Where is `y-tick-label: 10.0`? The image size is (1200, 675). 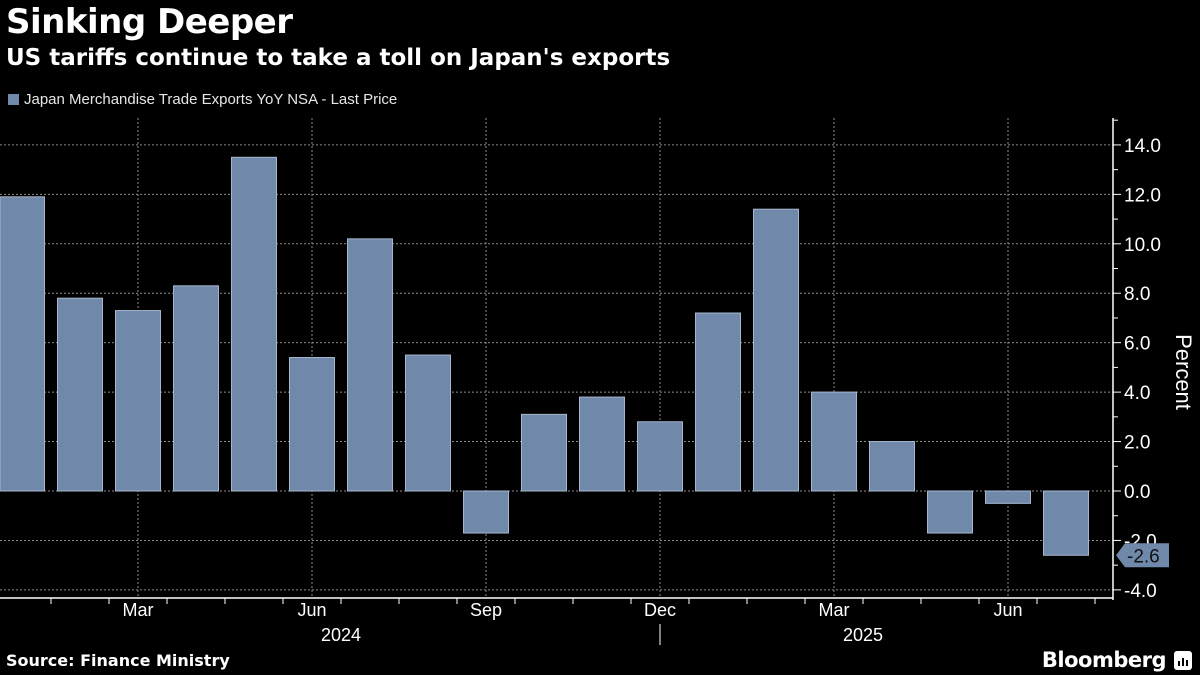
y-tick-label: 10.0 is located at coordinates (1142, 245).